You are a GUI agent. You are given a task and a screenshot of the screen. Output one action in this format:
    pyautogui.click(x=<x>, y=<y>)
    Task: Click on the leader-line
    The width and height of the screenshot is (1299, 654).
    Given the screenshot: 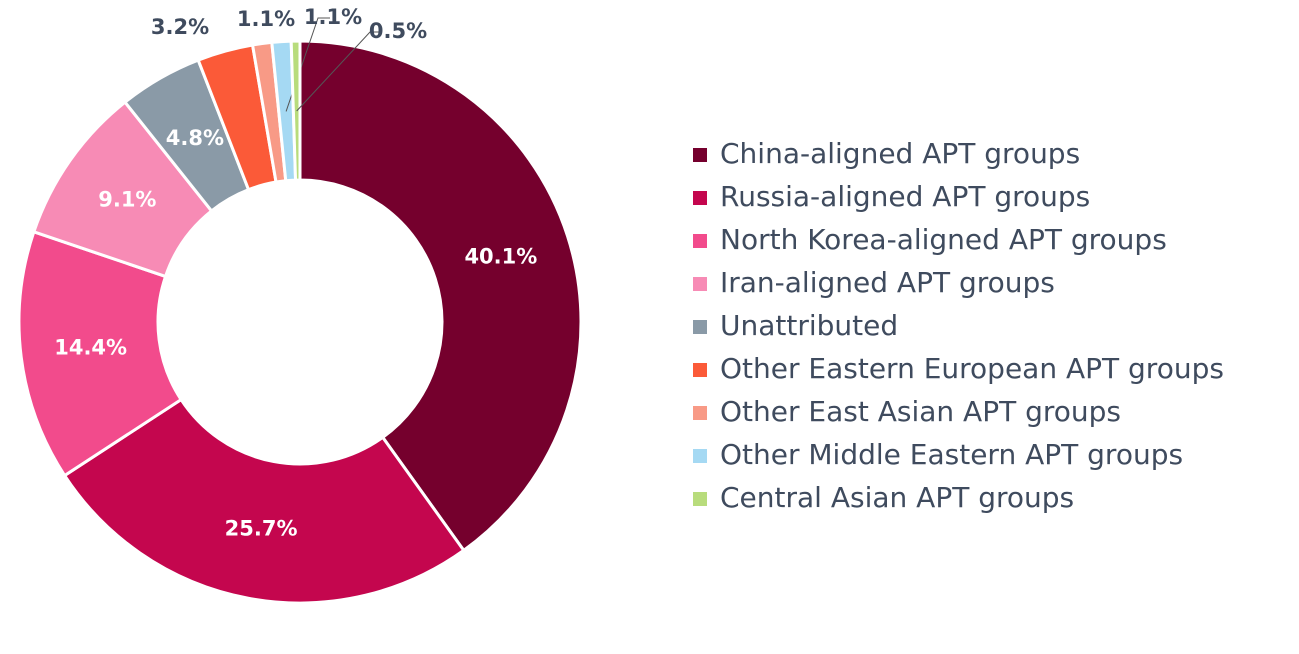 What is the action you would take?
    pyautogui.click(x=339, y=71)
    